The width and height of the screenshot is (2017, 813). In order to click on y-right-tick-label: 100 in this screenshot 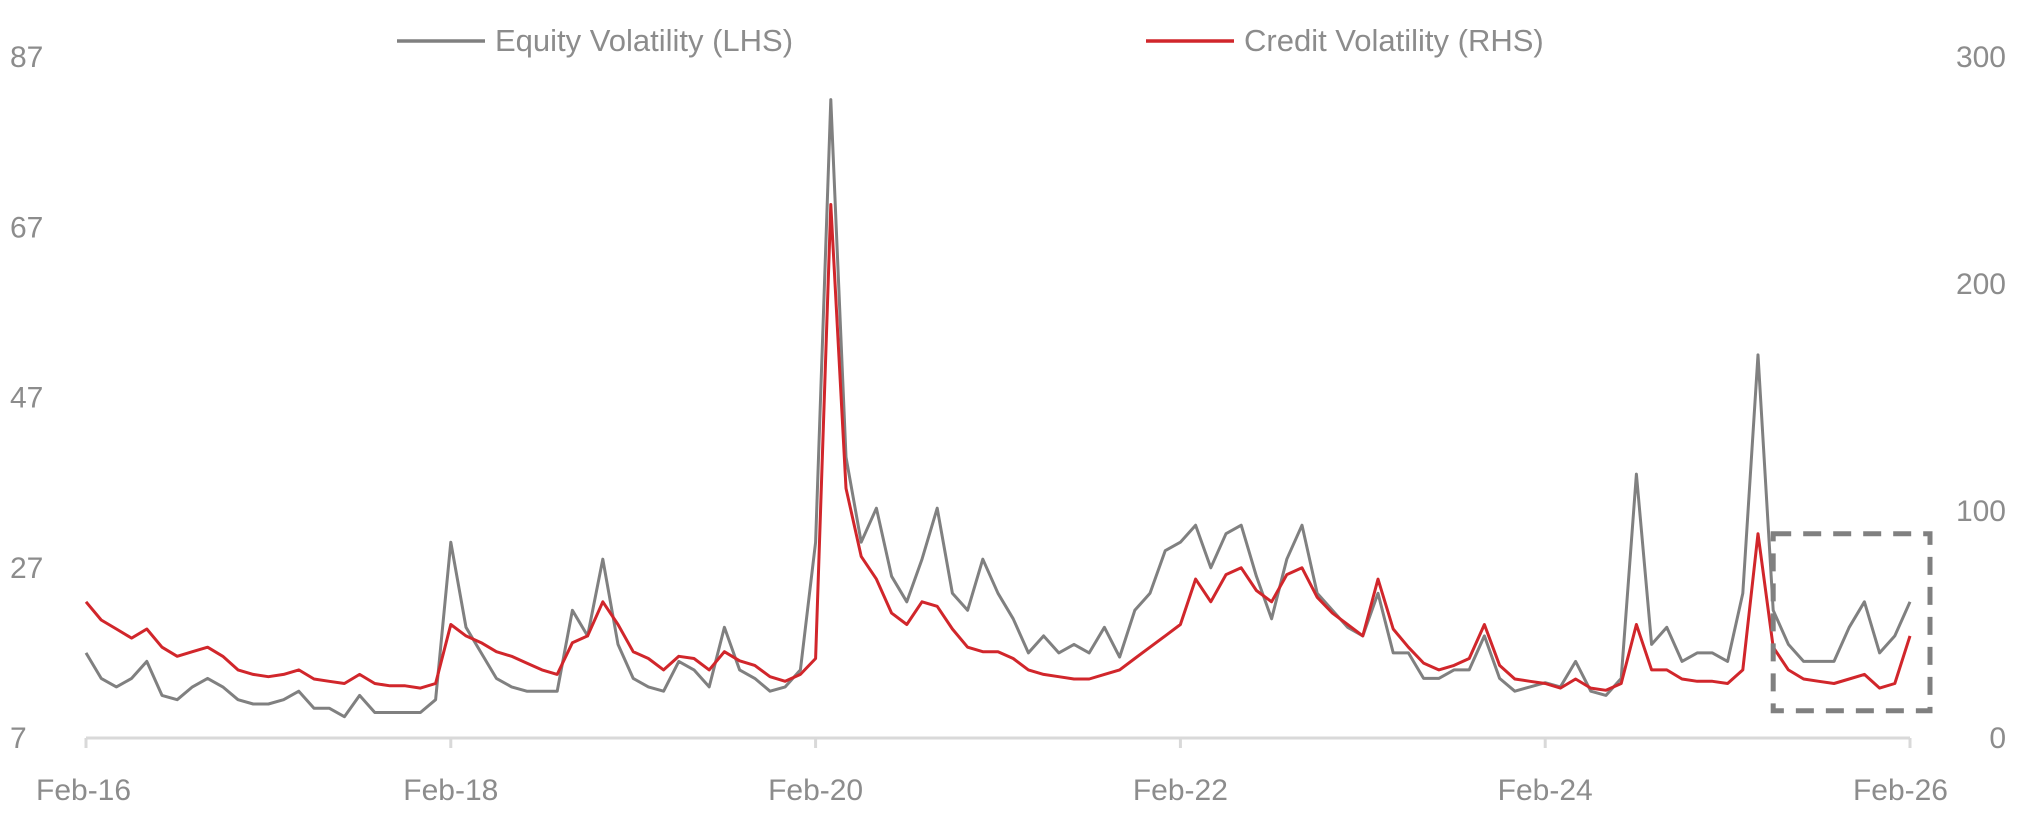, I will do `click(1981, 511)`.